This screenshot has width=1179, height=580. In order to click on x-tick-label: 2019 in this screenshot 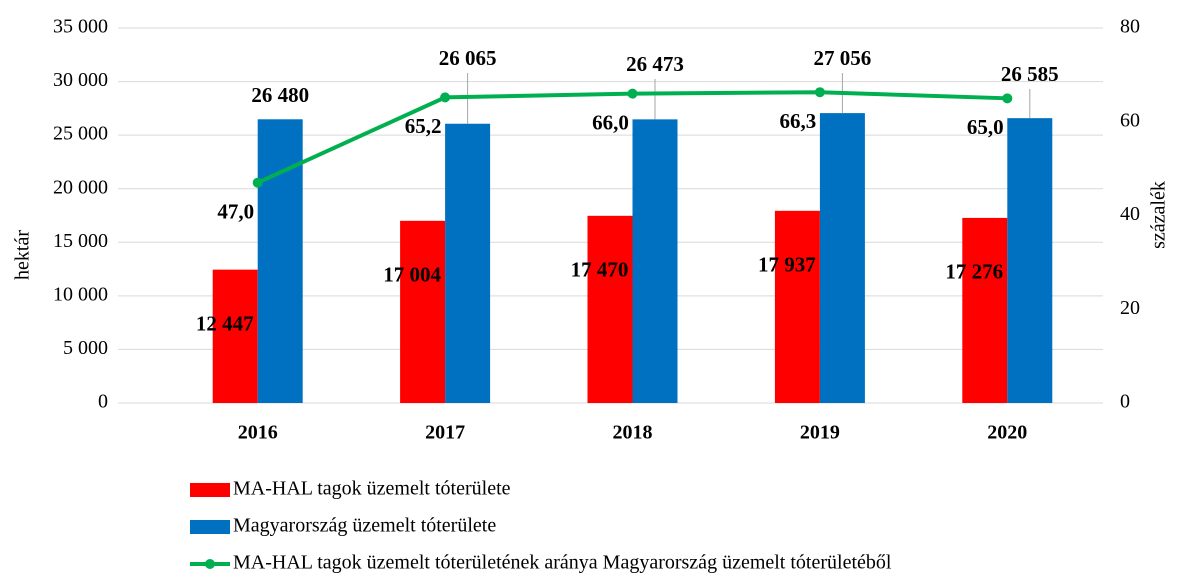, I will do `click(820, 433)`.